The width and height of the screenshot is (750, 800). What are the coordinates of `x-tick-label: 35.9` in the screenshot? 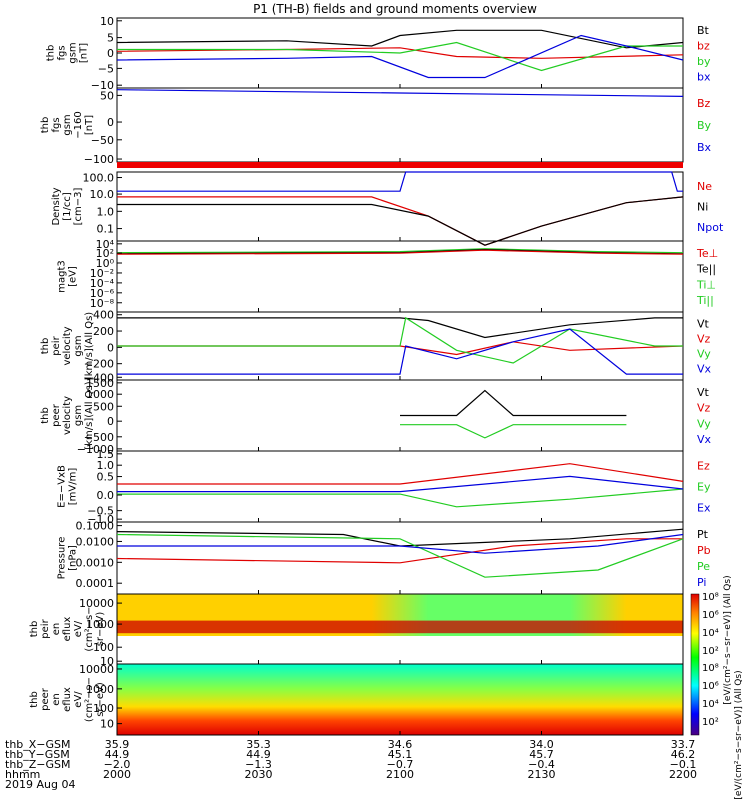 It's located at (117, 744).